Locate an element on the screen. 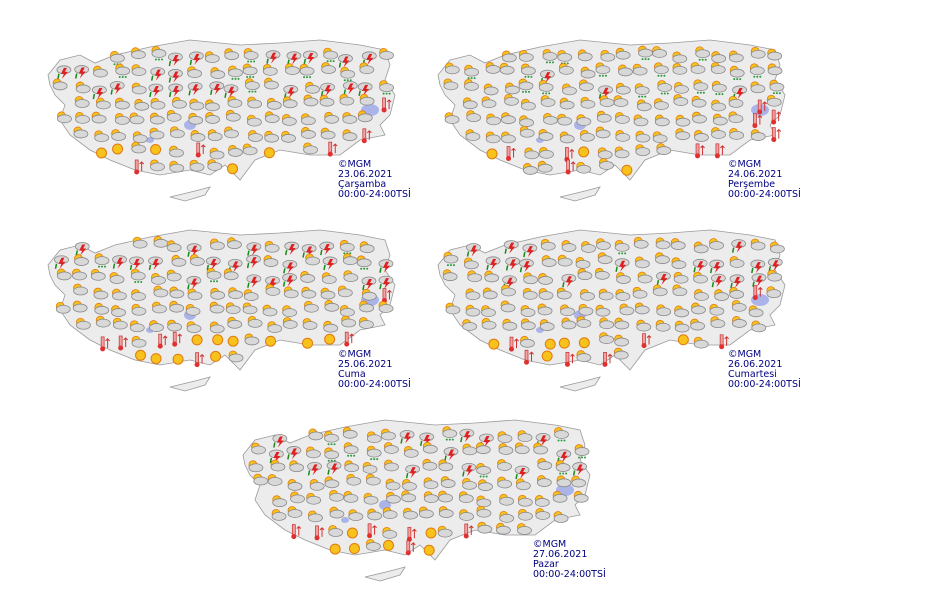  cyprus is located at coordinates (580, 194).